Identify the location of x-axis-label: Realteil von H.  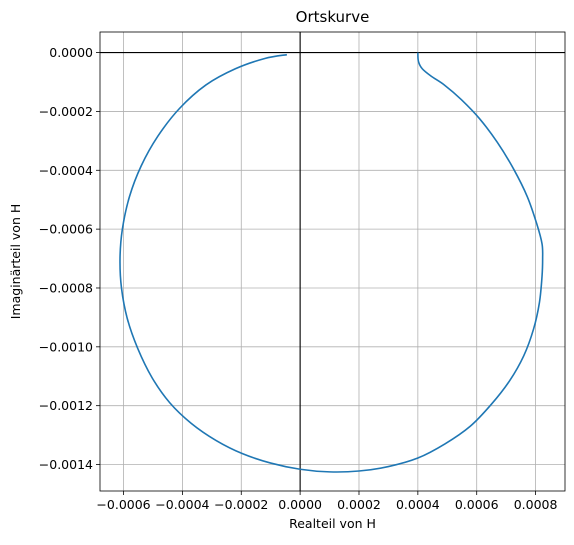
(332, 523).